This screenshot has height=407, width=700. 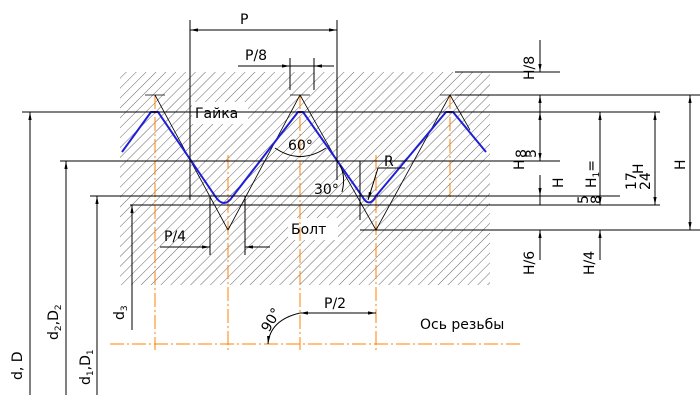 I want to click on bolt-label: Болт, so click(x=308, y=230).